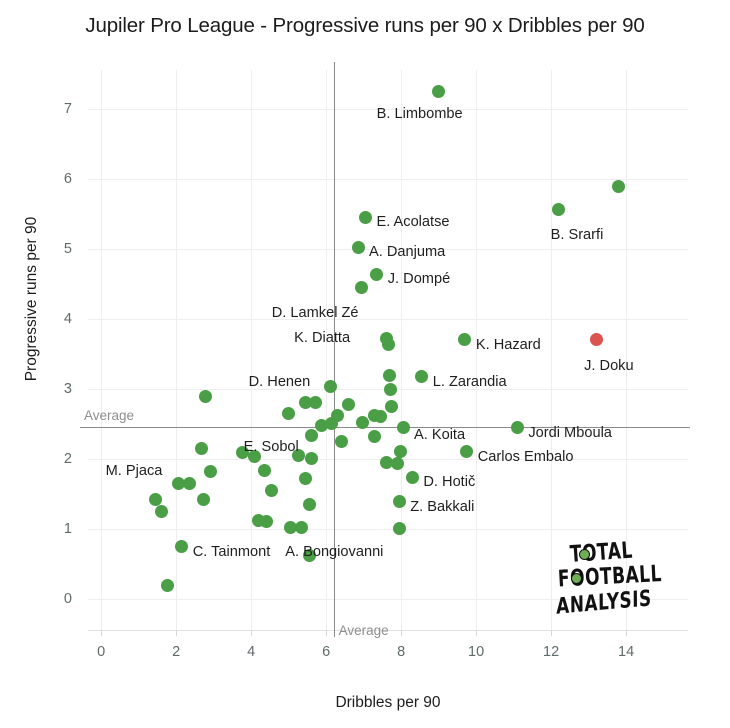 This screenshot has height=728, width=730. I want to click on data-point-label: K. Hazard, so click(508, 344).